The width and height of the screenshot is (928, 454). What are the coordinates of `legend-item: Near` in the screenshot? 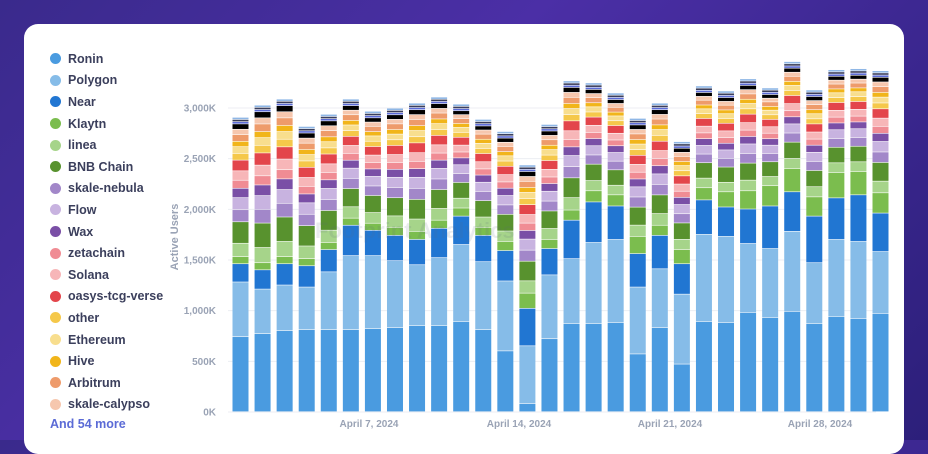 It's located at (125, 102).